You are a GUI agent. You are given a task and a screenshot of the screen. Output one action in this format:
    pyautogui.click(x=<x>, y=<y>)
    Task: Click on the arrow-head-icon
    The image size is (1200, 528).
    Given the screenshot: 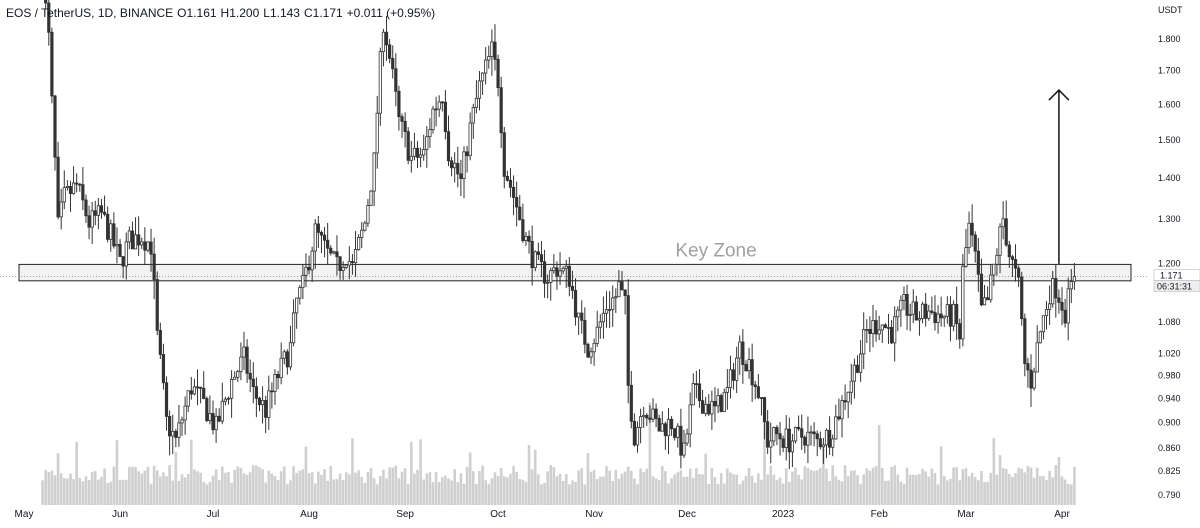 What is the action you would take?
    pyautogui.click(x=1059, y=95)
    